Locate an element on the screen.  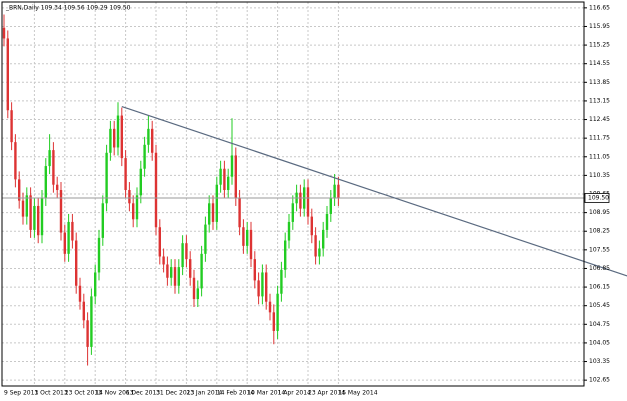
y-tick-label: 106.85 is located at coordinates (599, 268).